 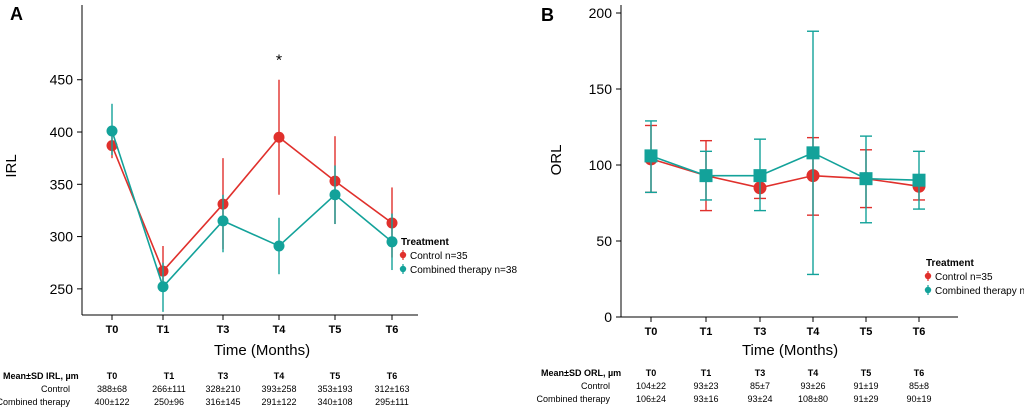 I want to click on table-cell: 400±122, so click(x=112, y=402).